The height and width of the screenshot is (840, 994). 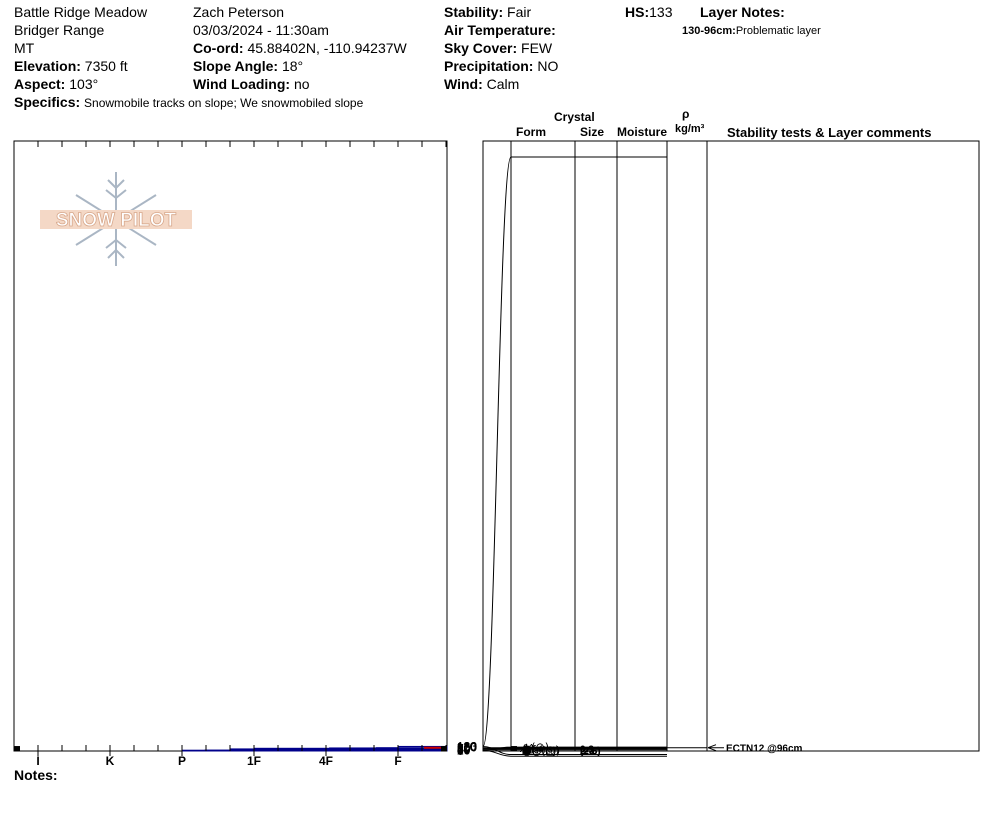 I want to click on air-temp-label: Air Temperature:, so click(x=500, y=30).